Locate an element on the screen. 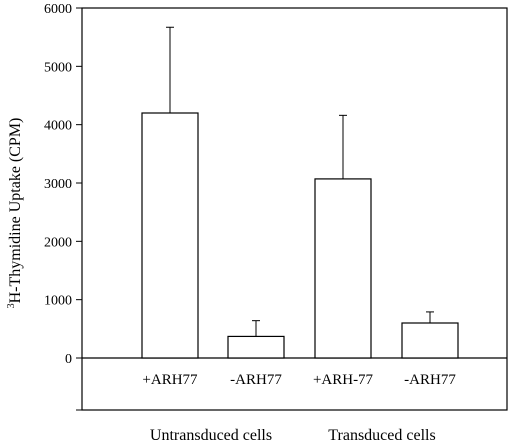  y-tick-label: 4000 is located at coordinates (58, 126).